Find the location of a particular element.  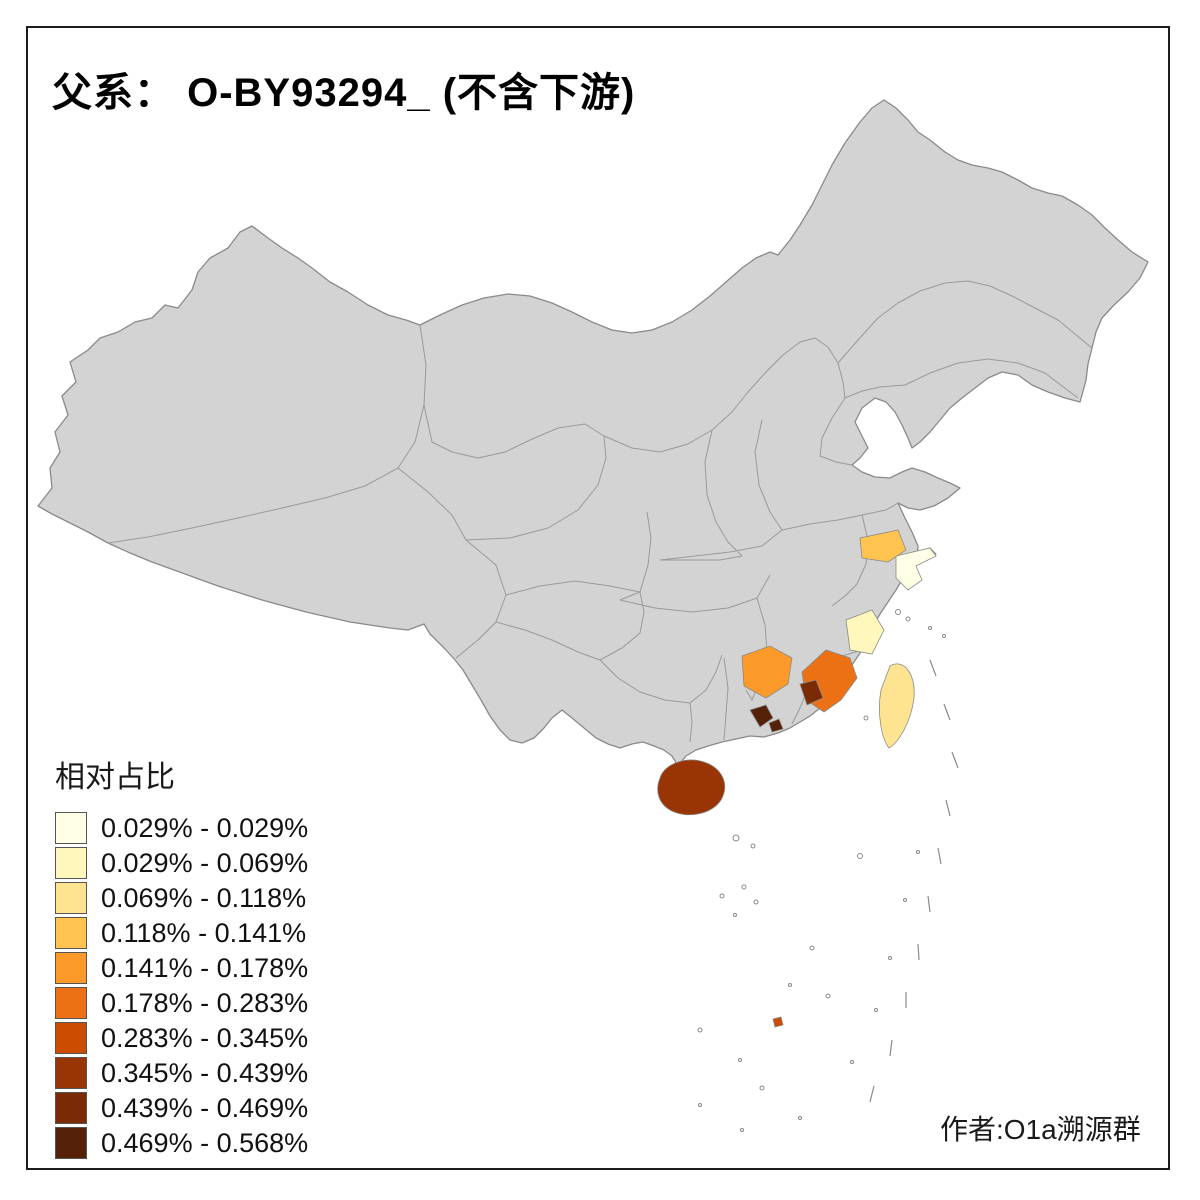

legend-label: 0.345% - 0.439% is located at coordinates (205, 1072).